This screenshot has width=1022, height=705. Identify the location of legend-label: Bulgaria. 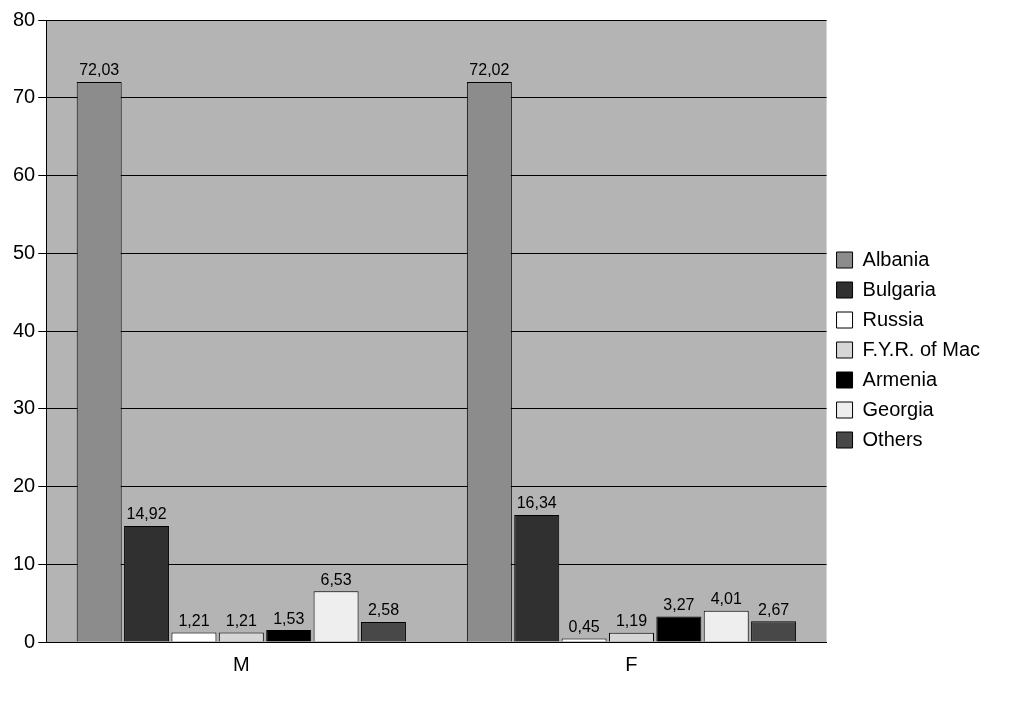
(899, 288).